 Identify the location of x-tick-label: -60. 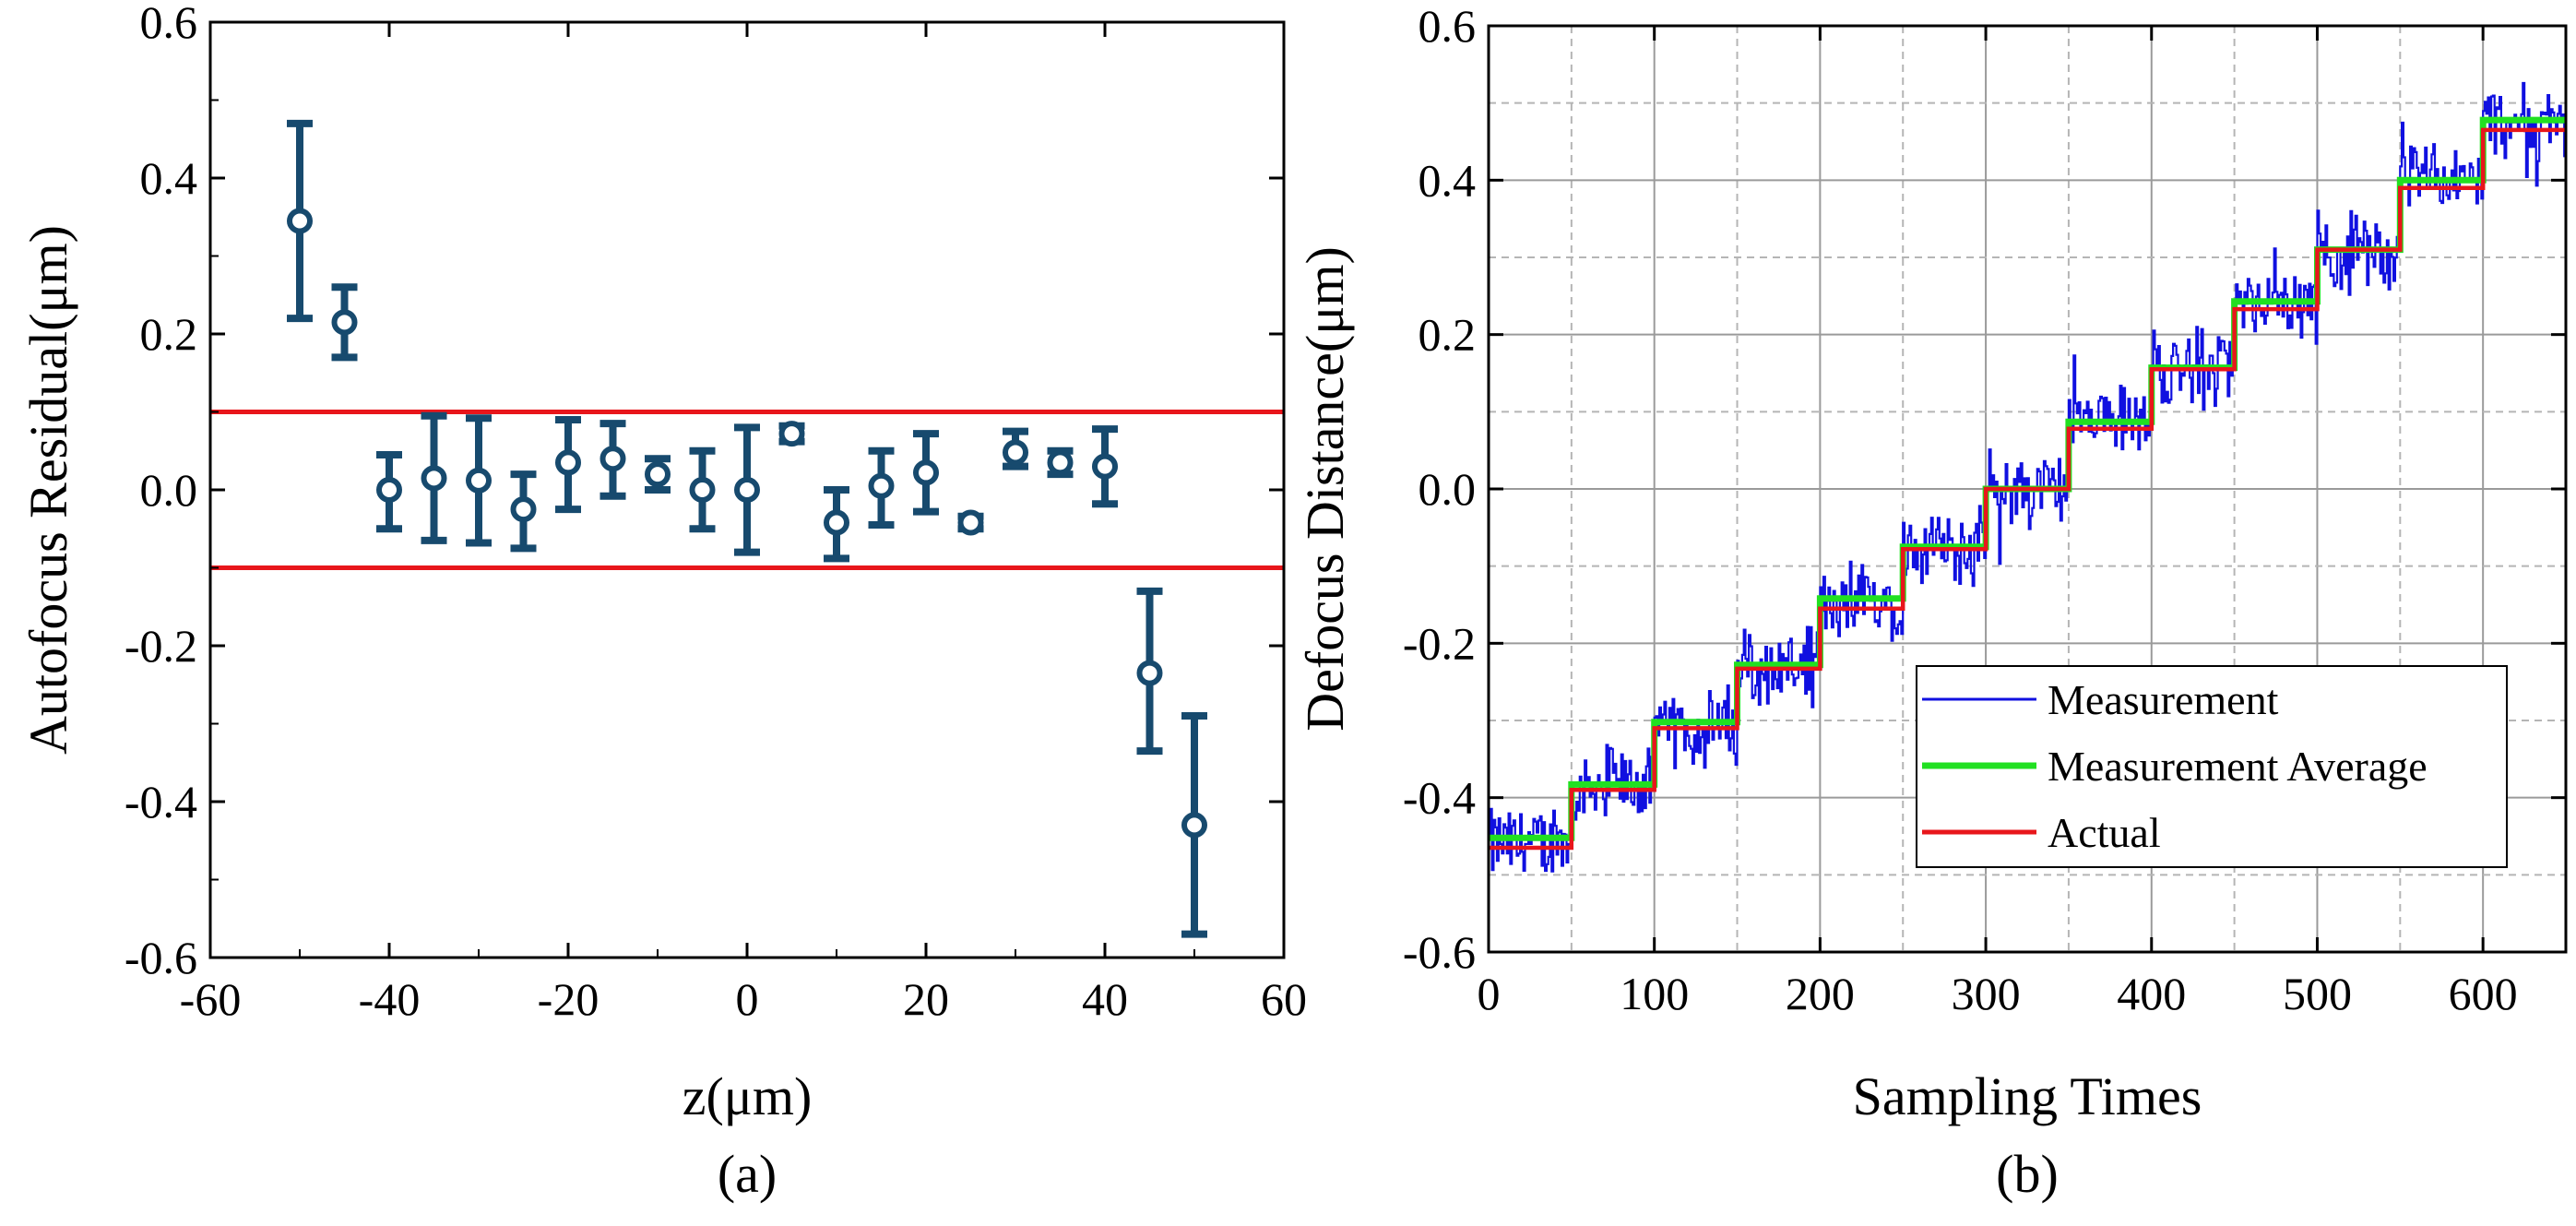
(211, 999).